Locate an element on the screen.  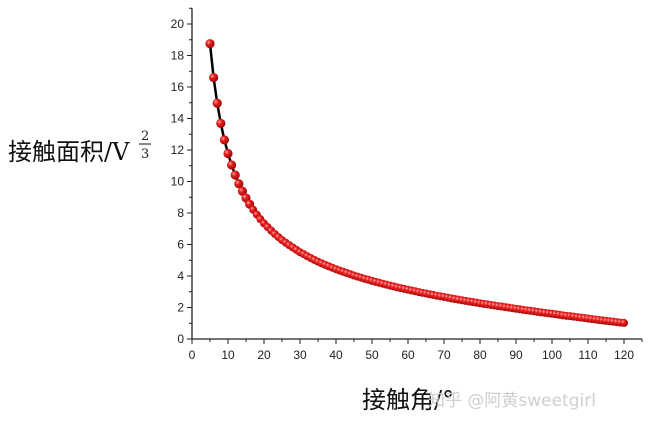
y-axis-title: 接触面积/V is located at coordinates (69, 152).